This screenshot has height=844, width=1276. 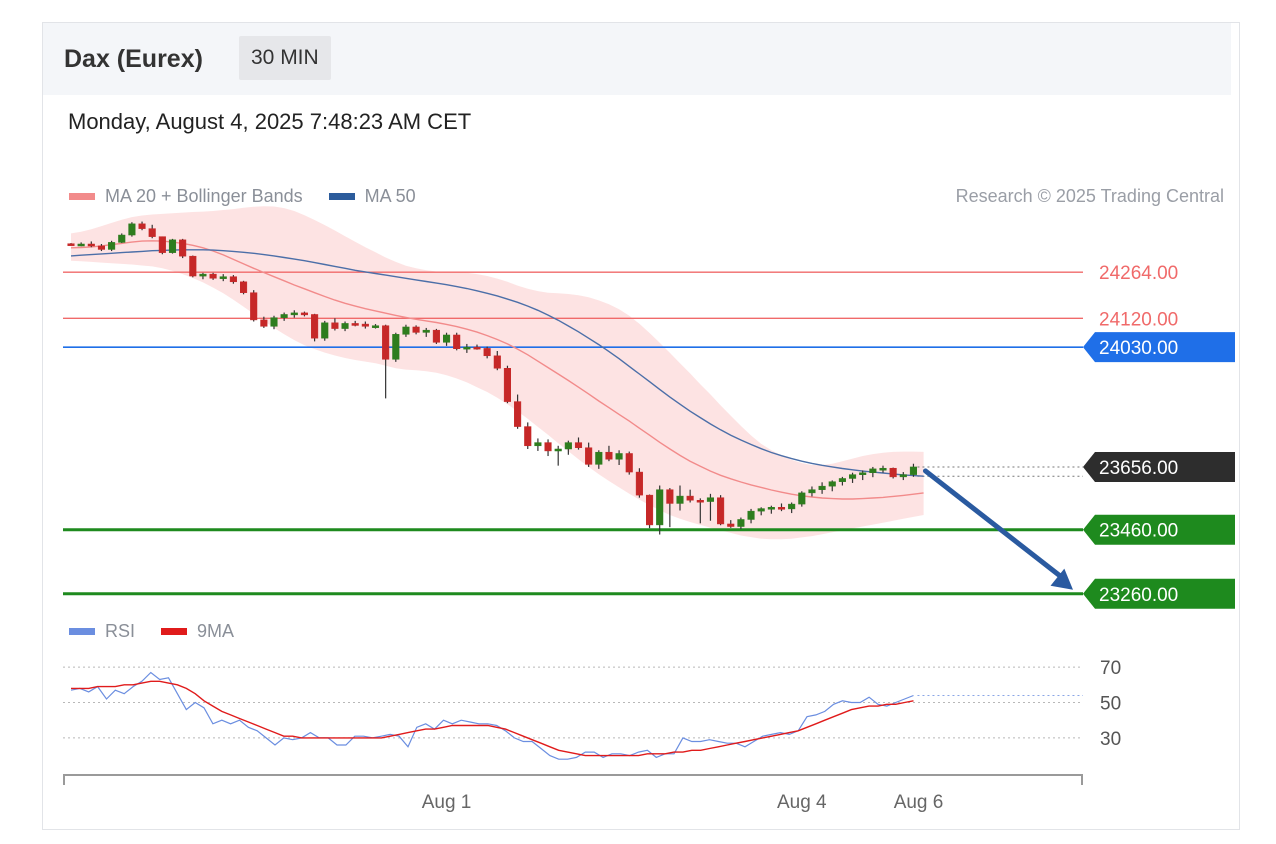 What do you see at coordinates (216, 631) in the screenshot?
I see `legend-label-9ma: 9MA` at bounding box center [216, 631].